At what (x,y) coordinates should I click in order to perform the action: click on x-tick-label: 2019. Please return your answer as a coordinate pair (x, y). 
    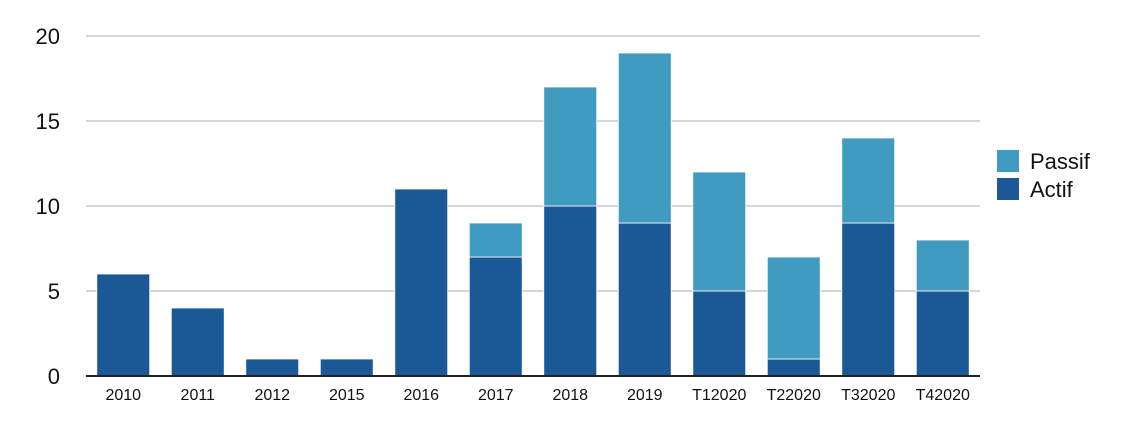
    Looking at the image, I should click on (645, 395).